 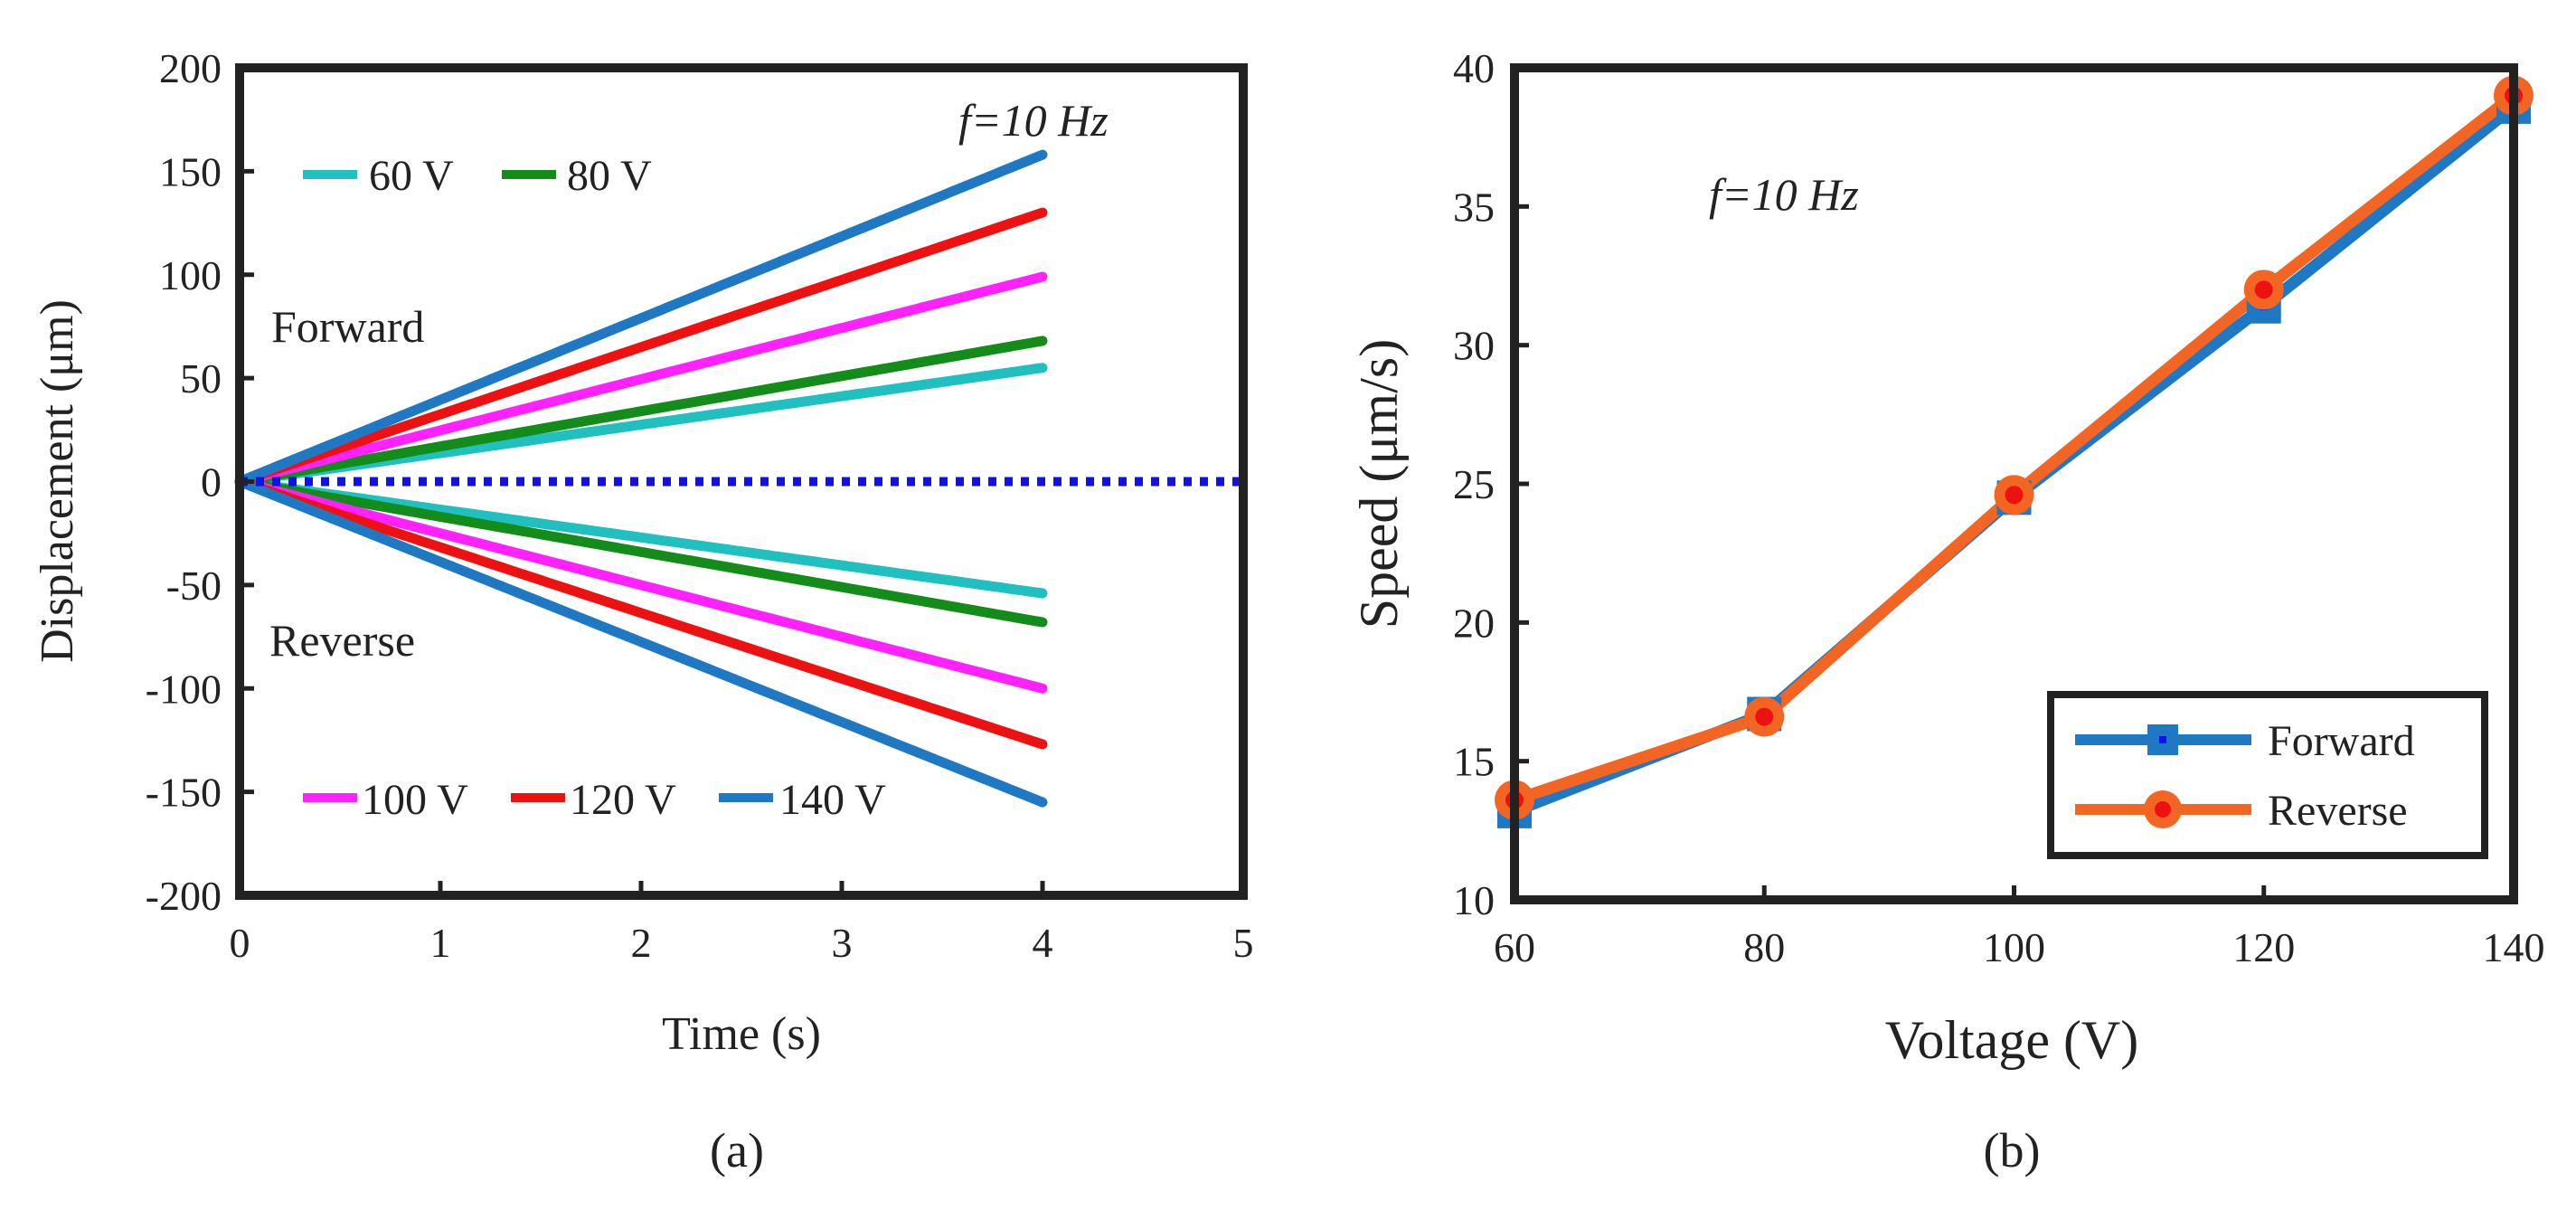 What do you see at coordinates (742, 923) in the screenshot?
I see `panel-a-x-ticks: 0 1 2 3 4 5` at bounding box center [742, 923].